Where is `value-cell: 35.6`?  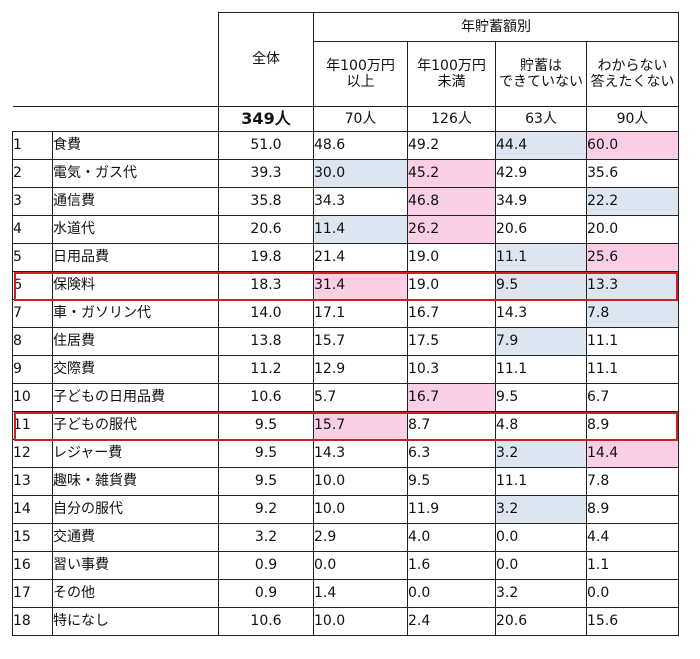 value-cell: 35.6 is located at coordinates (632, 173).